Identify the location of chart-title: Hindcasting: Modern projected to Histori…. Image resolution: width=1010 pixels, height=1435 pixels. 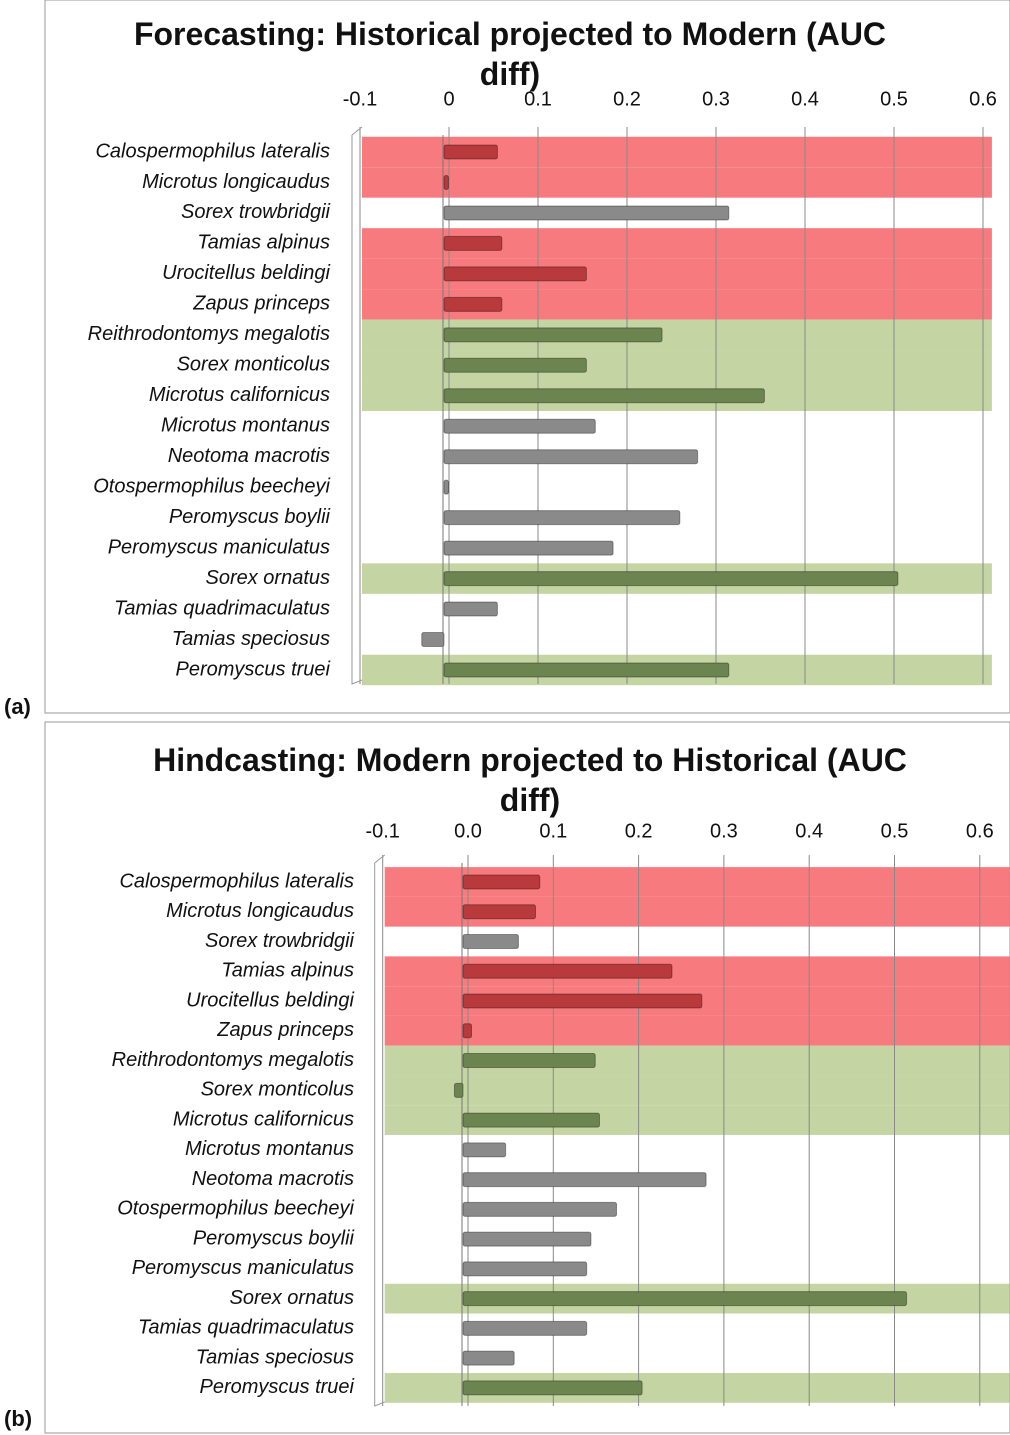
(530, 780).